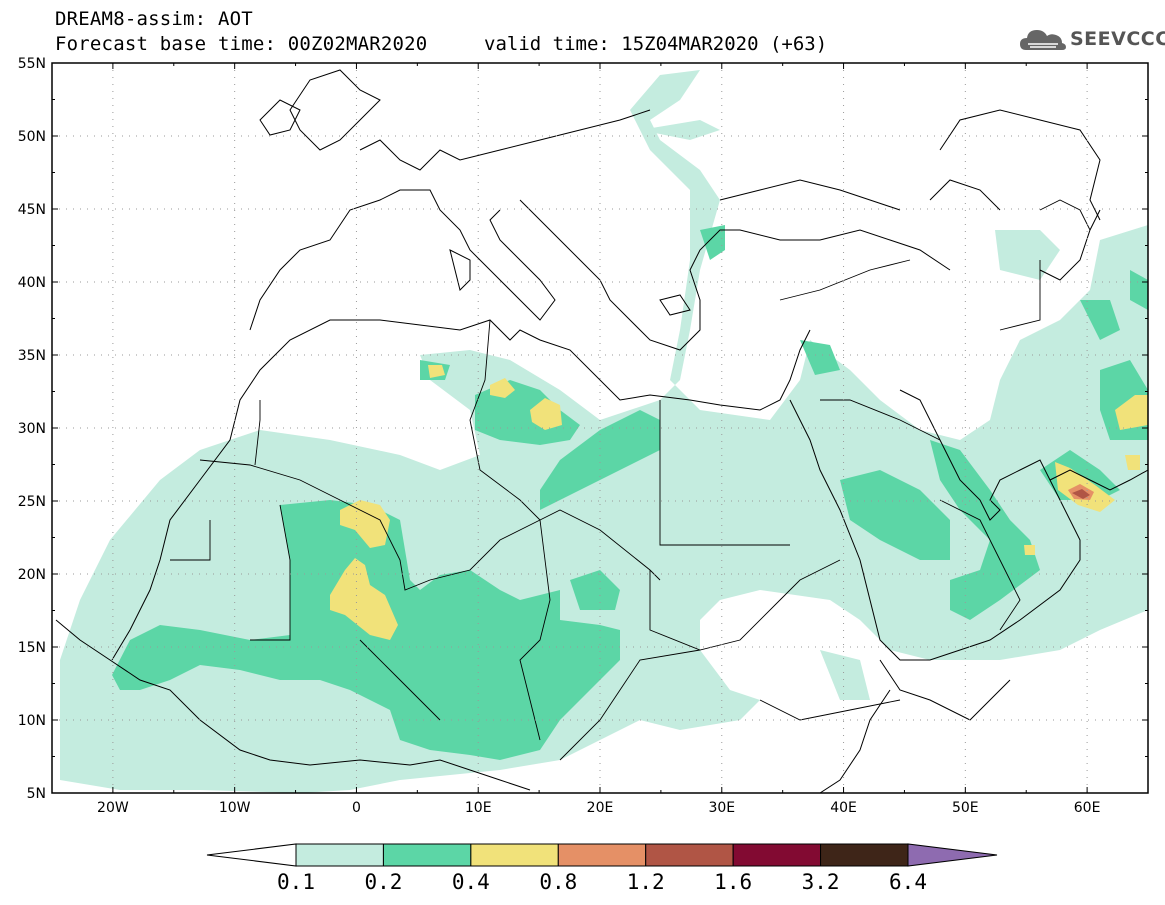  Describe the element at coordinates (32, 137) in the screenshot. I see `lat-tick-label: 50N` at that location.